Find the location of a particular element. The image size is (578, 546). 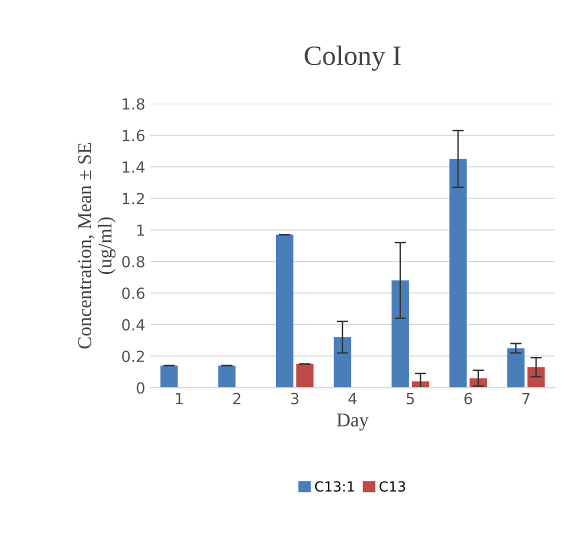

y-tick-label: 0.2 is located at coordinates (133, 356).